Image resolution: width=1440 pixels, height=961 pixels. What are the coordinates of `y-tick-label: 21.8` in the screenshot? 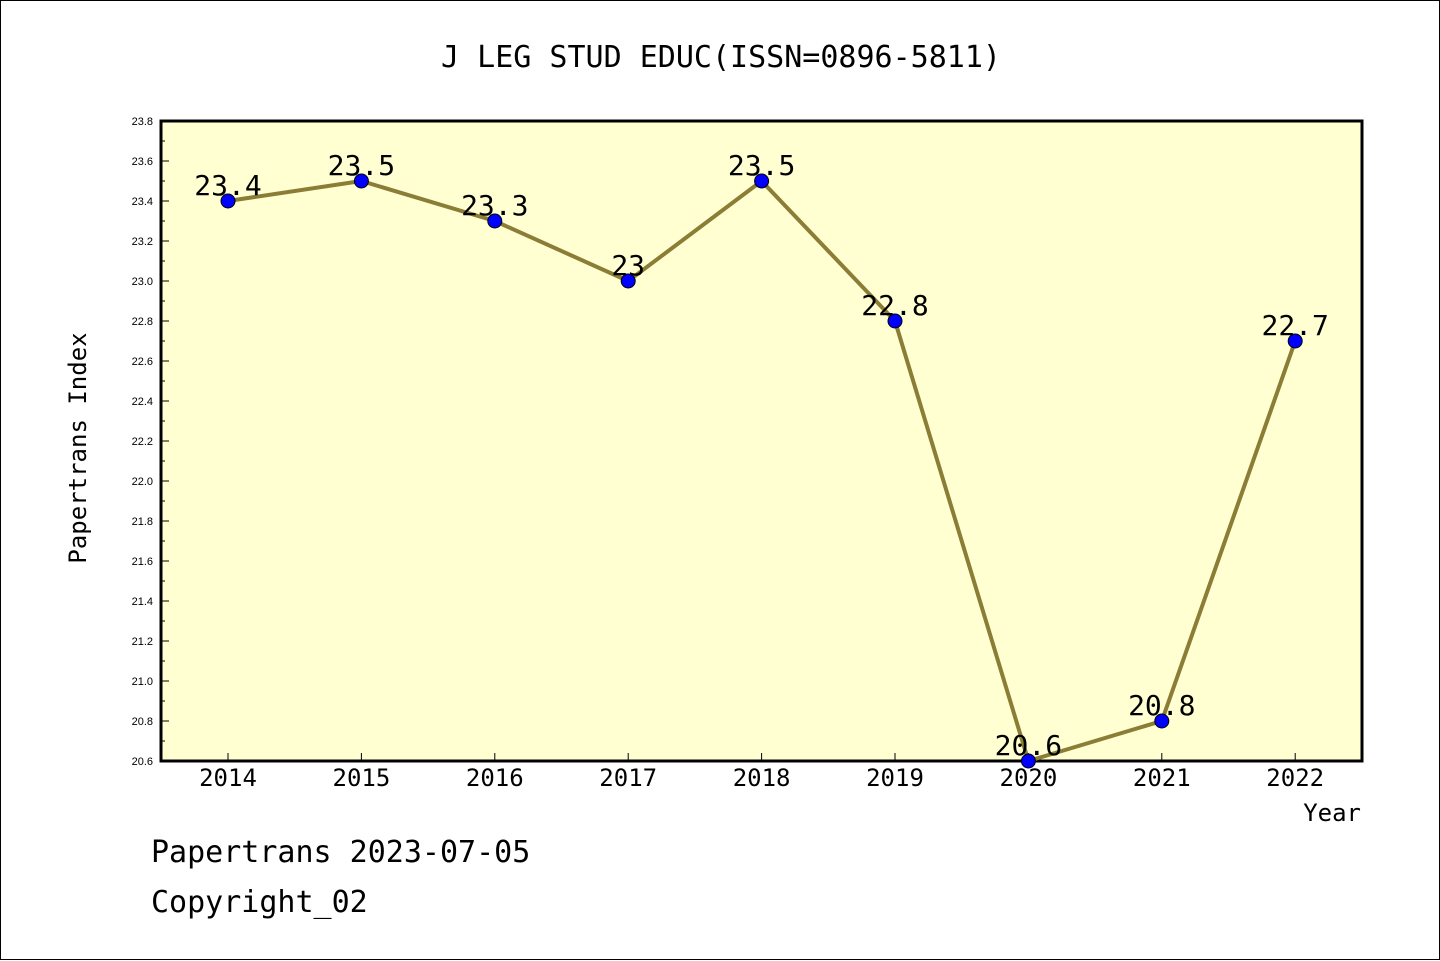 It's located at (142, 522).